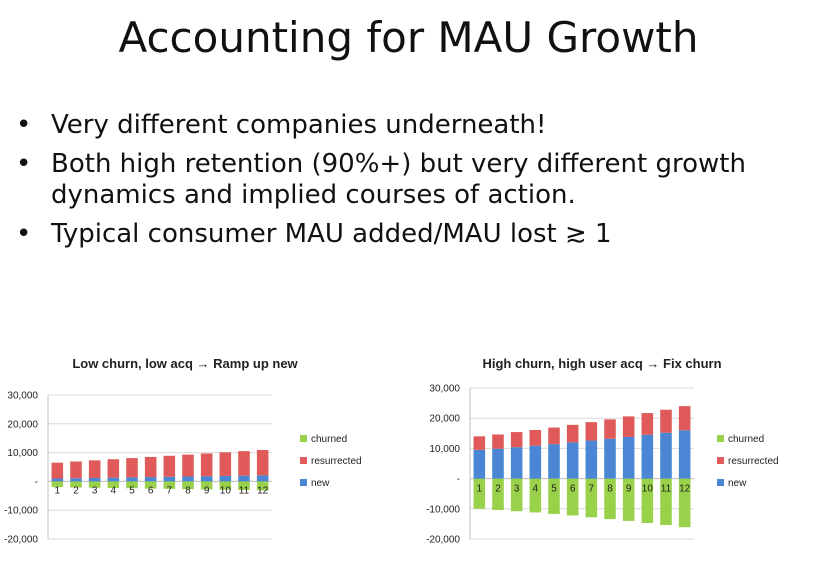  What do you see at coordinates (188, 490) in the screenshot?
I see `x-tick-label: 8` at bounding box center [188, 490].